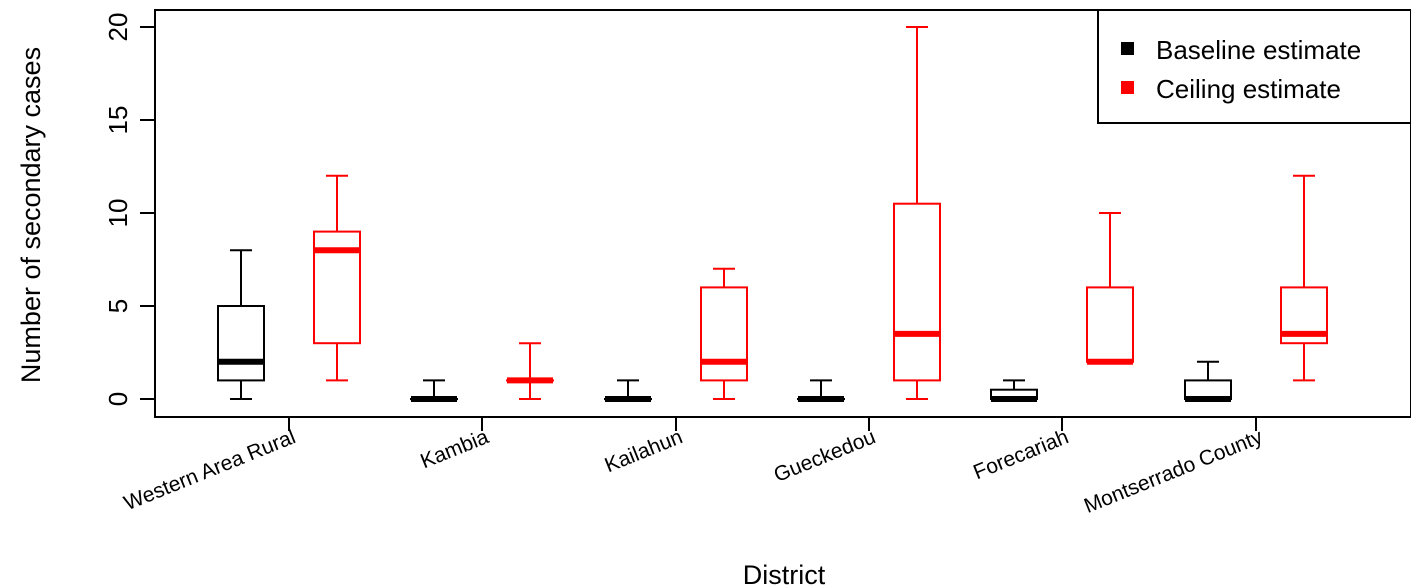  I want to click on y-tick-label: 15, so click(118, 120).